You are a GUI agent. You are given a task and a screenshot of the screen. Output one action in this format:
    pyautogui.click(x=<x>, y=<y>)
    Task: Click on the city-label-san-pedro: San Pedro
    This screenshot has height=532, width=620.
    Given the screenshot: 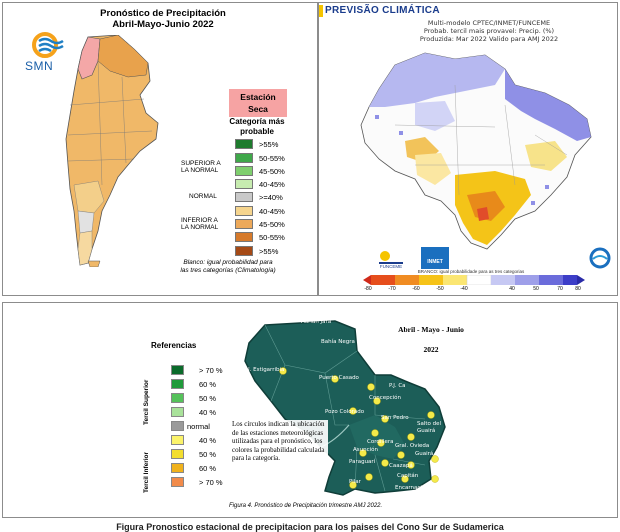 What is the action you would take?
    pyautogui.click(x=395, y=418)
    